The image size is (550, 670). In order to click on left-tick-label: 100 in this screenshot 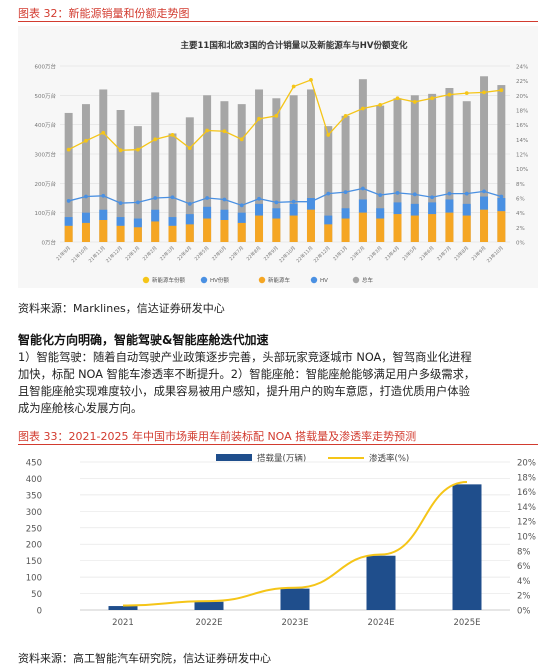, I will do `click(34, 579)`.